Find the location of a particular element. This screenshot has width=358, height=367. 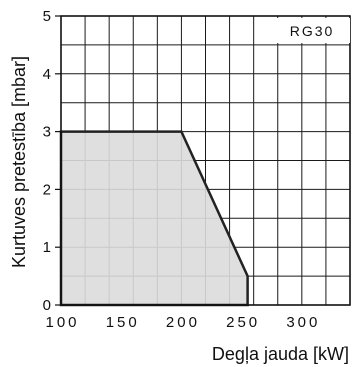

y-tick-label: 4 is located at coordinates (47, 74).